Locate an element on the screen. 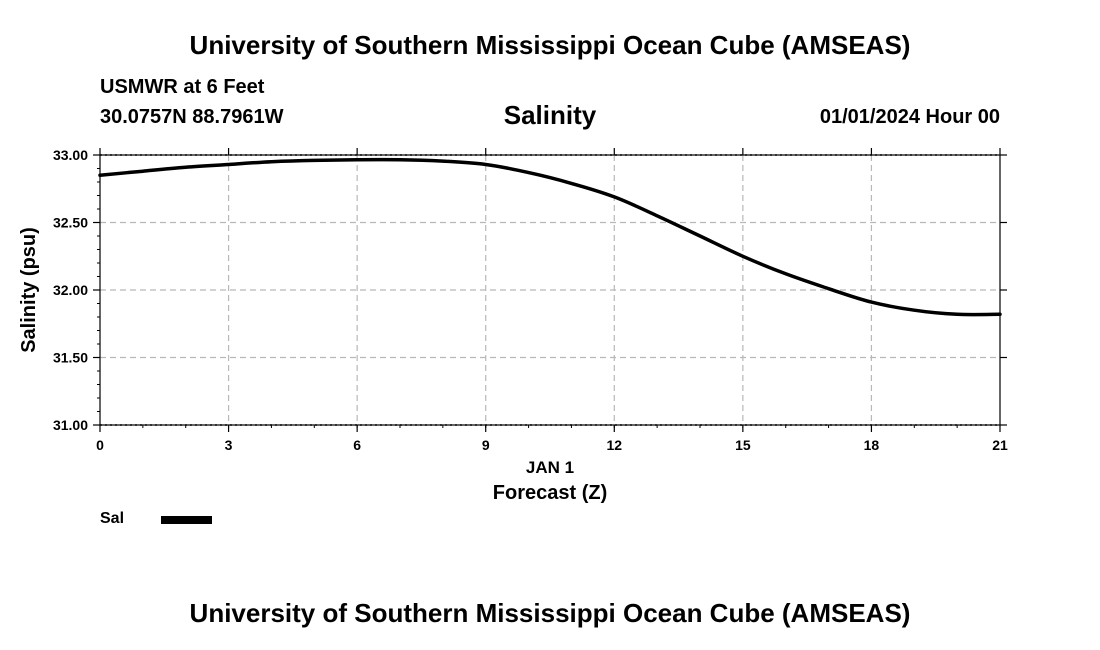 Image resolution: width=1100 pixels, height=650 pixels. x-tick-label: 18 is located at coordinates (872, 445).